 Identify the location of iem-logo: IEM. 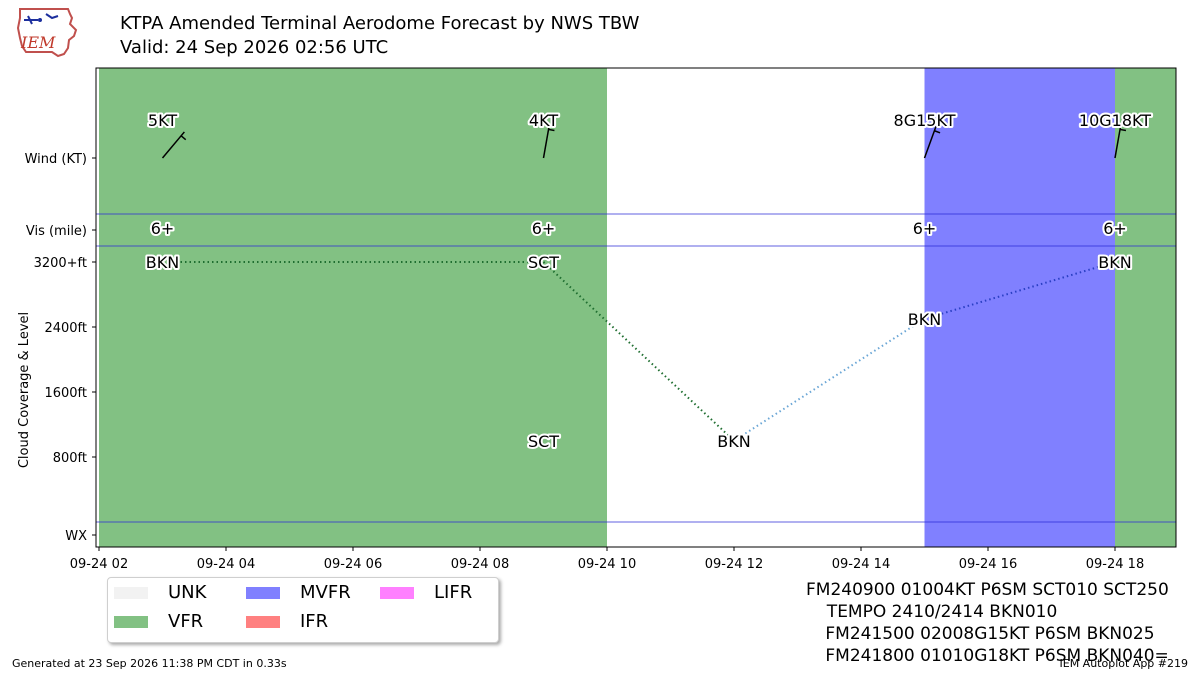
(47, 33).